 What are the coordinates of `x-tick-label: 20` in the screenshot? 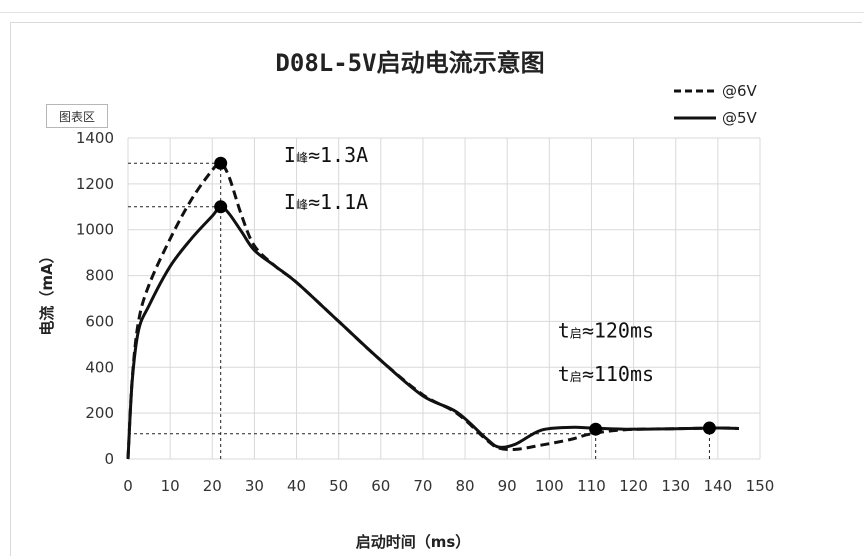 It's located at (212, 486).